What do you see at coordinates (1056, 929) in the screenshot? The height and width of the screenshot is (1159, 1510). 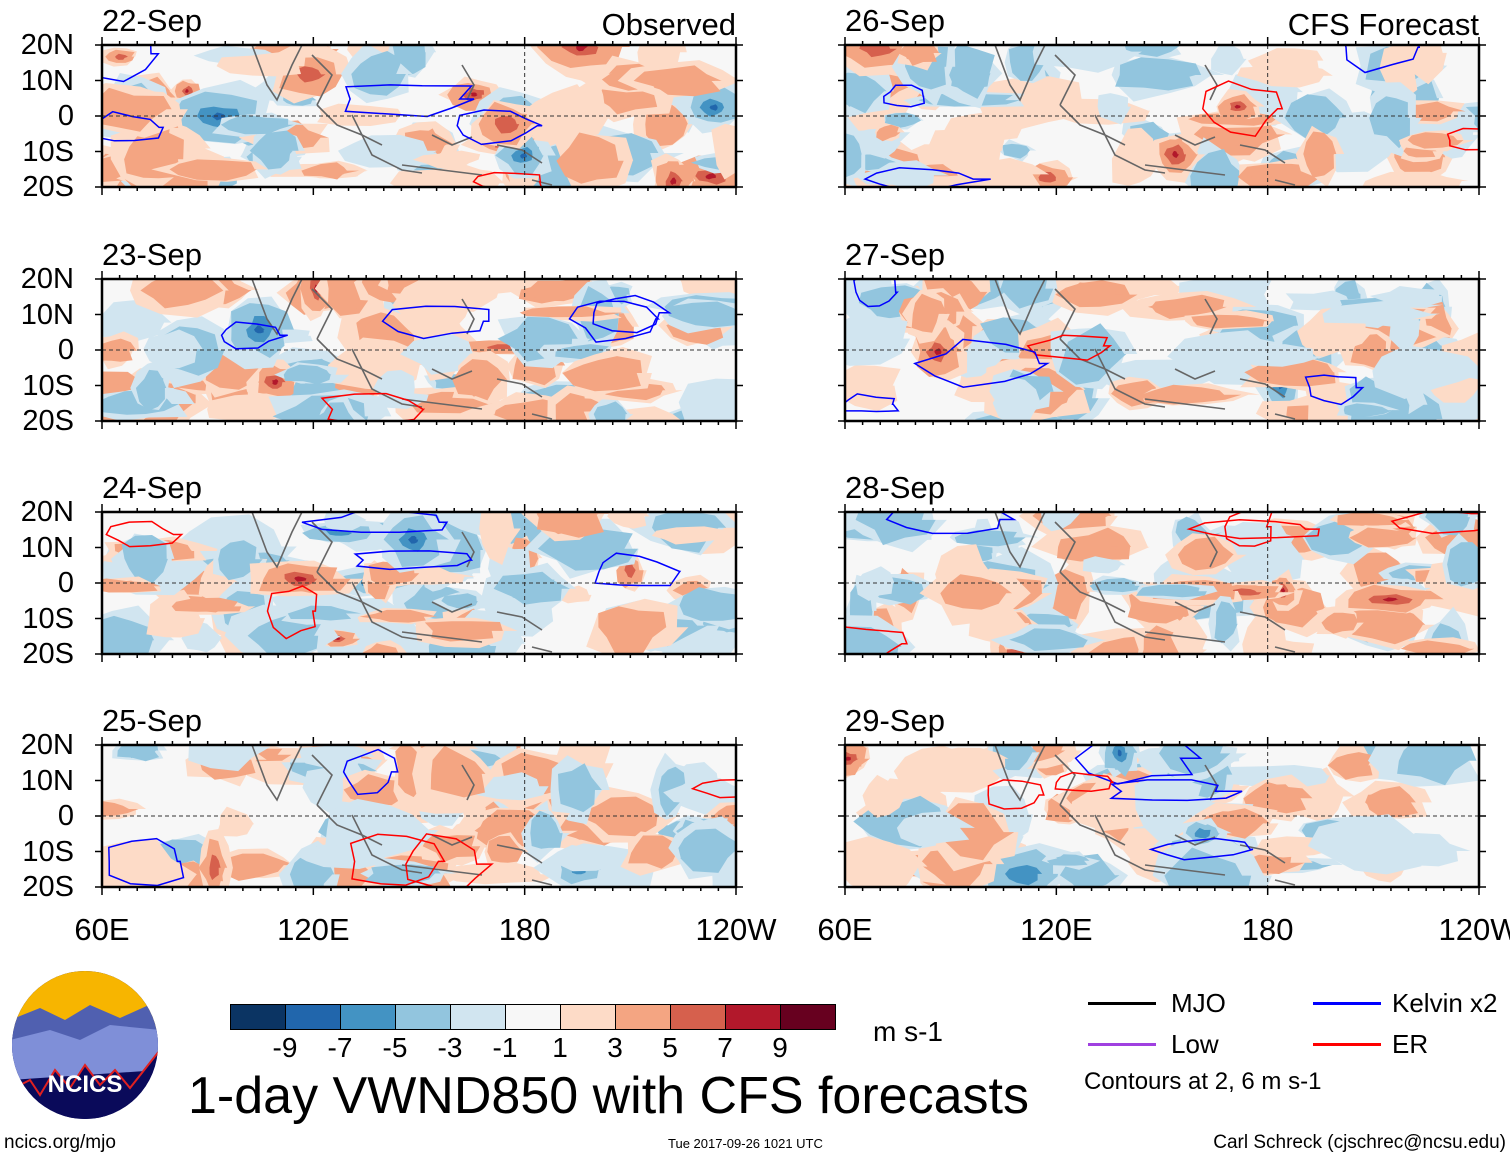 I see `longitude-label: 120E` at bounding box center [1056, 929].